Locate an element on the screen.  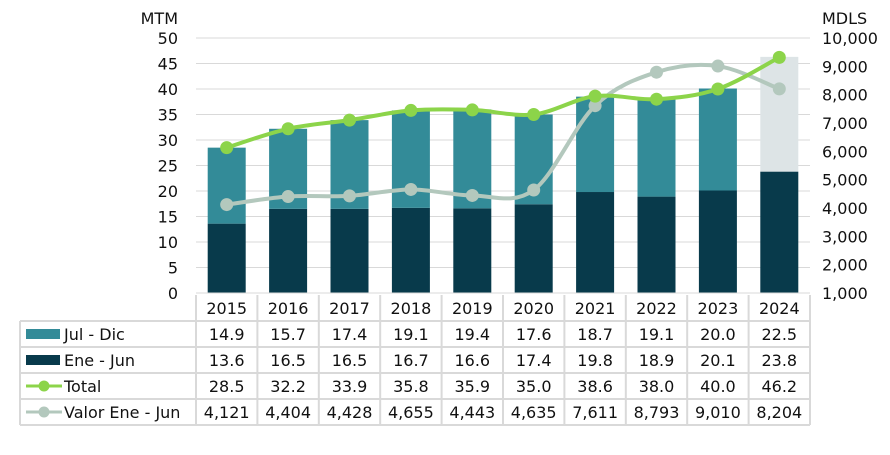
table-cell: 8,793 is located at coordinates (657, 412).